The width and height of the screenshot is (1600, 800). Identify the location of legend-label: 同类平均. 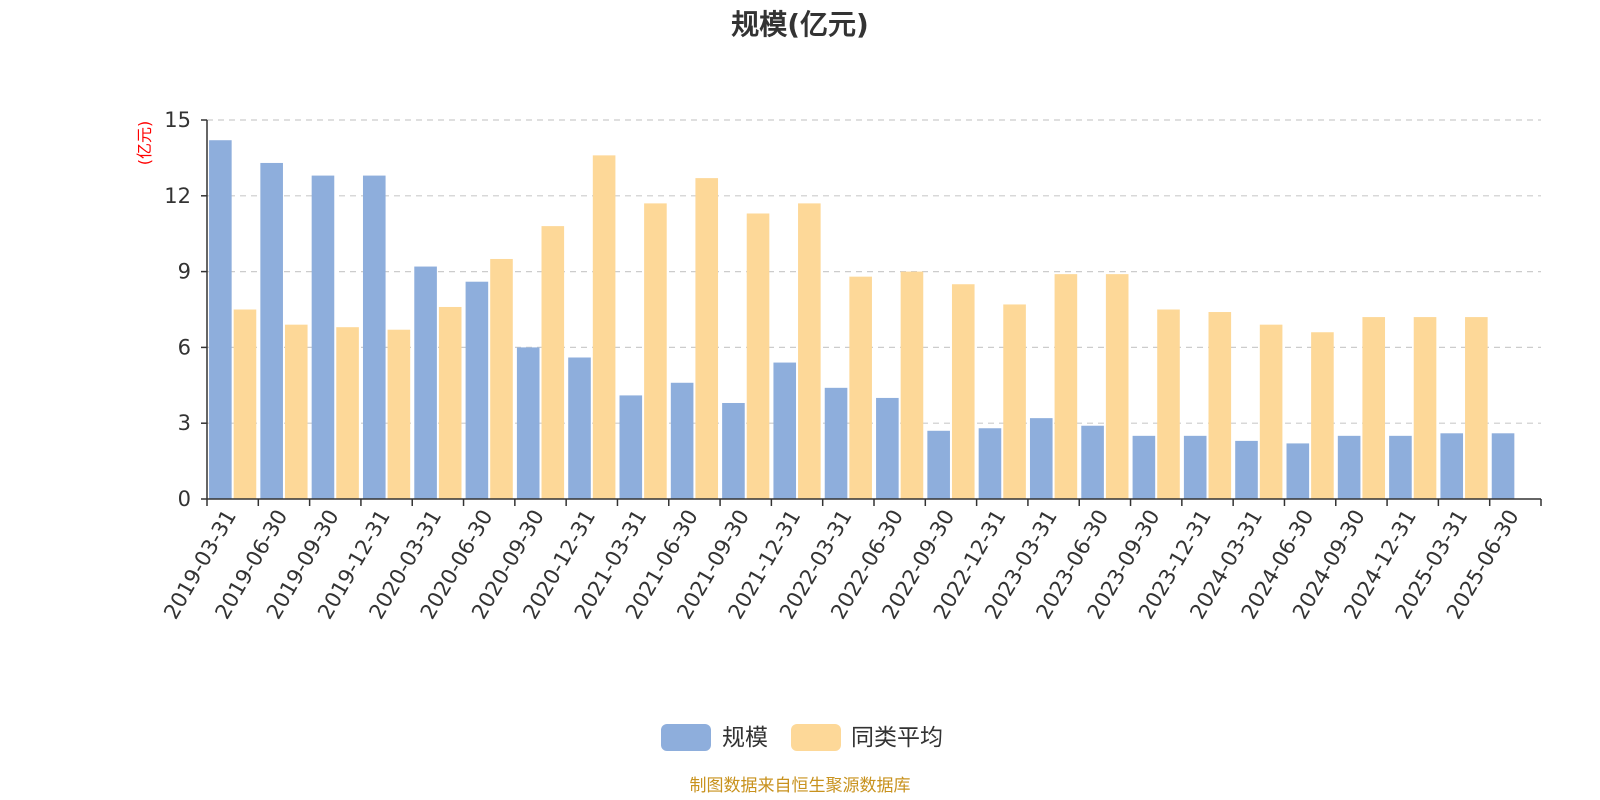
(897, 738).